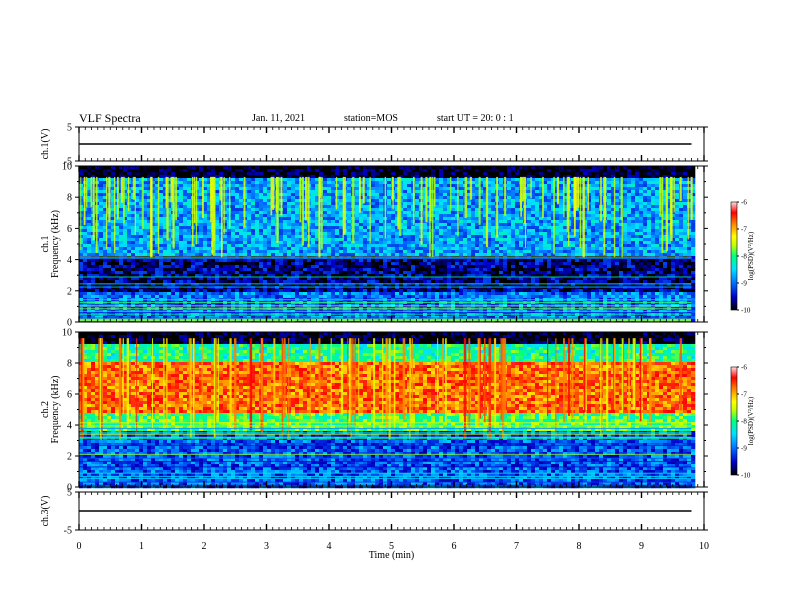  What do you see at coordinates (141, 546) in the screenshot?
I see `x-tick-label: 1` at bounding box center [141, 546].